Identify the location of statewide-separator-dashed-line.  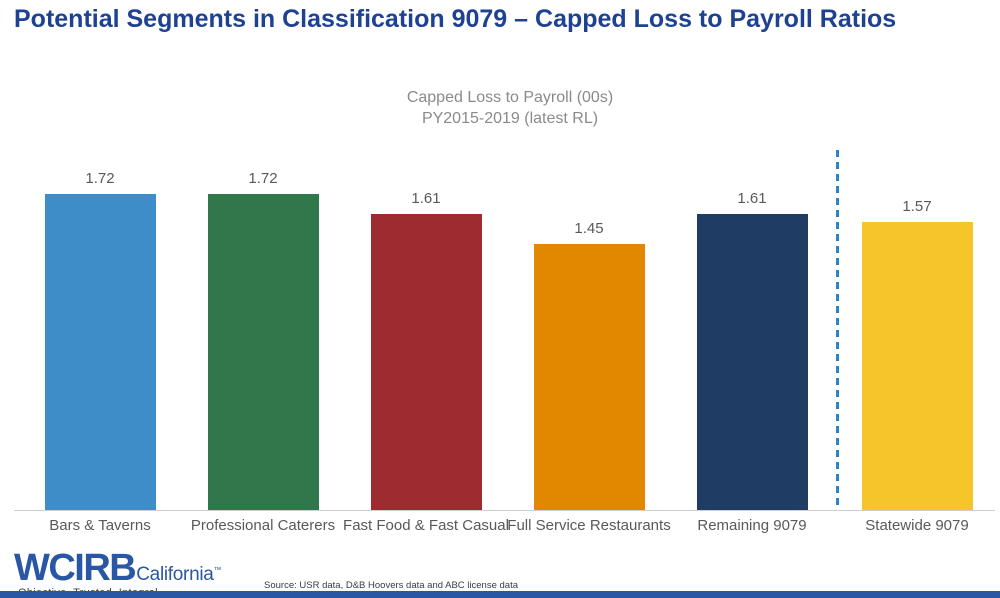
(837, 330).